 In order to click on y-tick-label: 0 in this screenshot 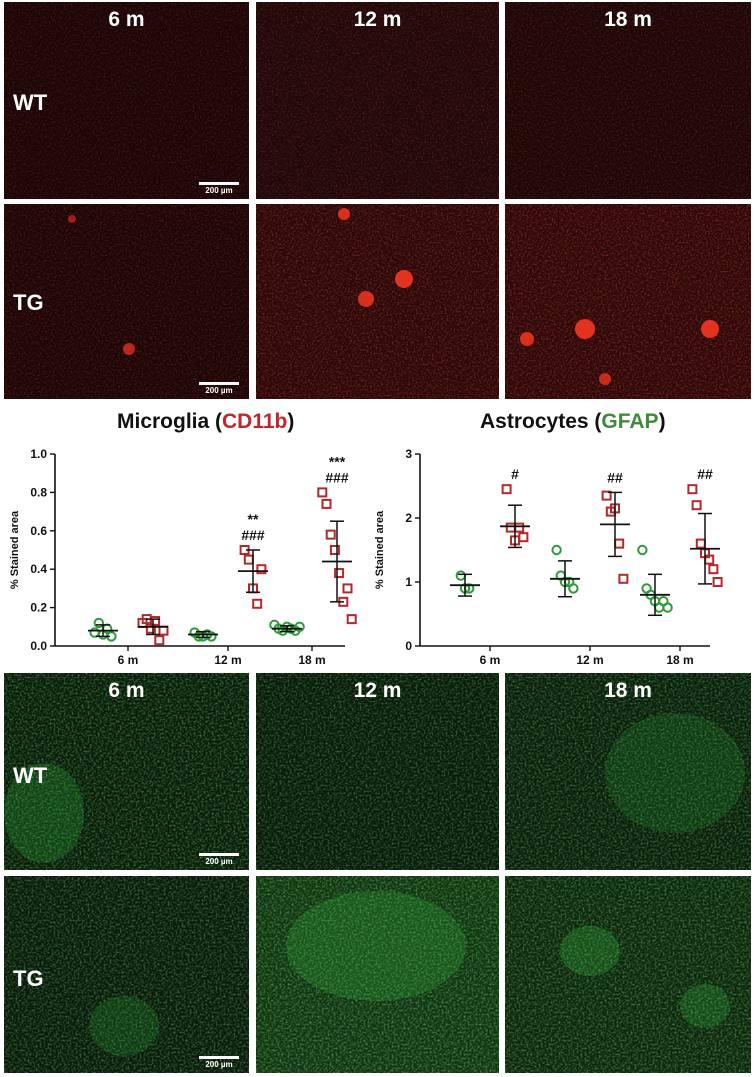, I will do `click(408, 646)`.